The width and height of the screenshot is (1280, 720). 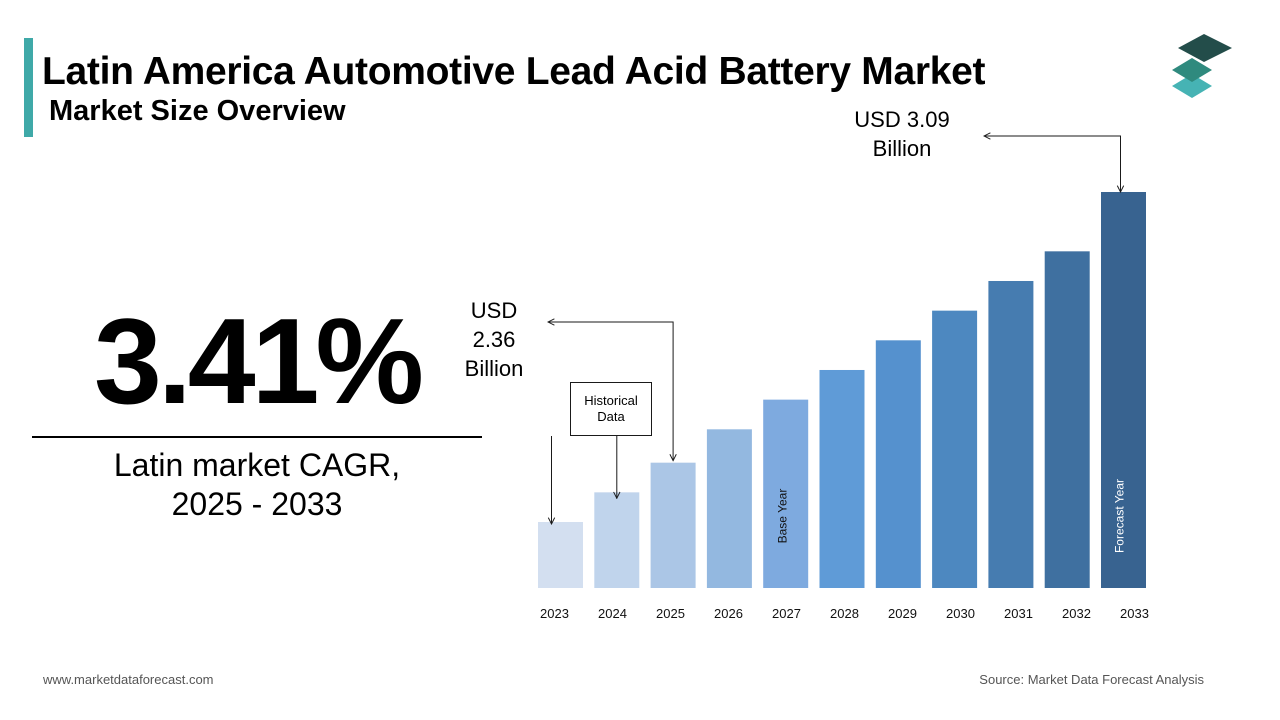 What do you see at coordinates (1202, 66) in the screenshot?
I see `company-logo-icon` at bounding box center [1202, 66].